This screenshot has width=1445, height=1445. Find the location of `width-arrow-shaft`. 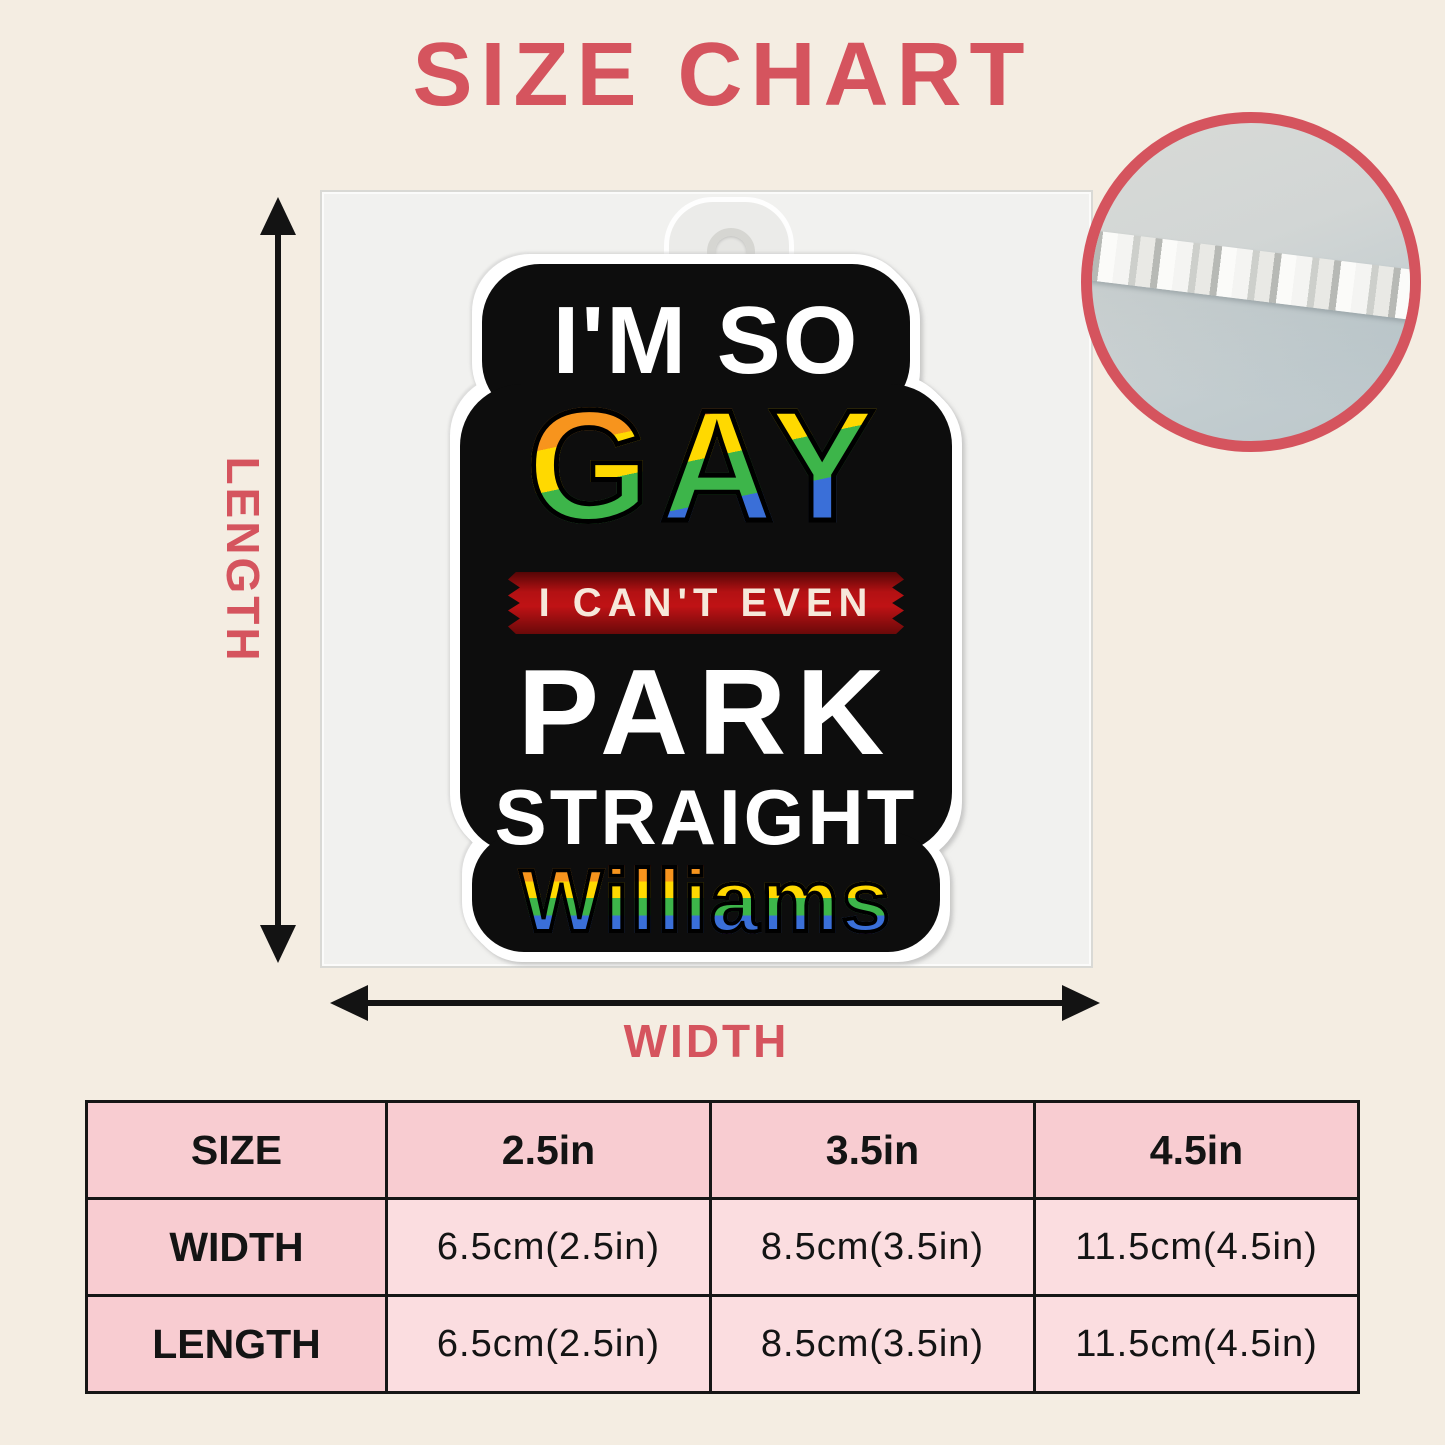

width-arrow-shaft is located at coordinates (715, 1003).